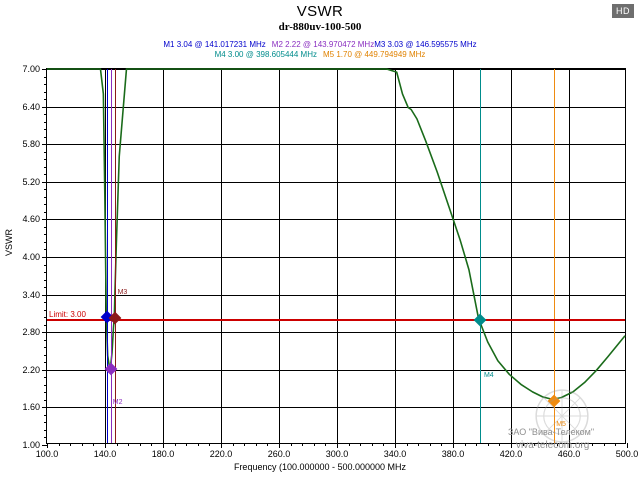  Describe the element at coordinates (31, 407) in the screenshot. I see `y-axis-tick-label: 1.60` at that location.